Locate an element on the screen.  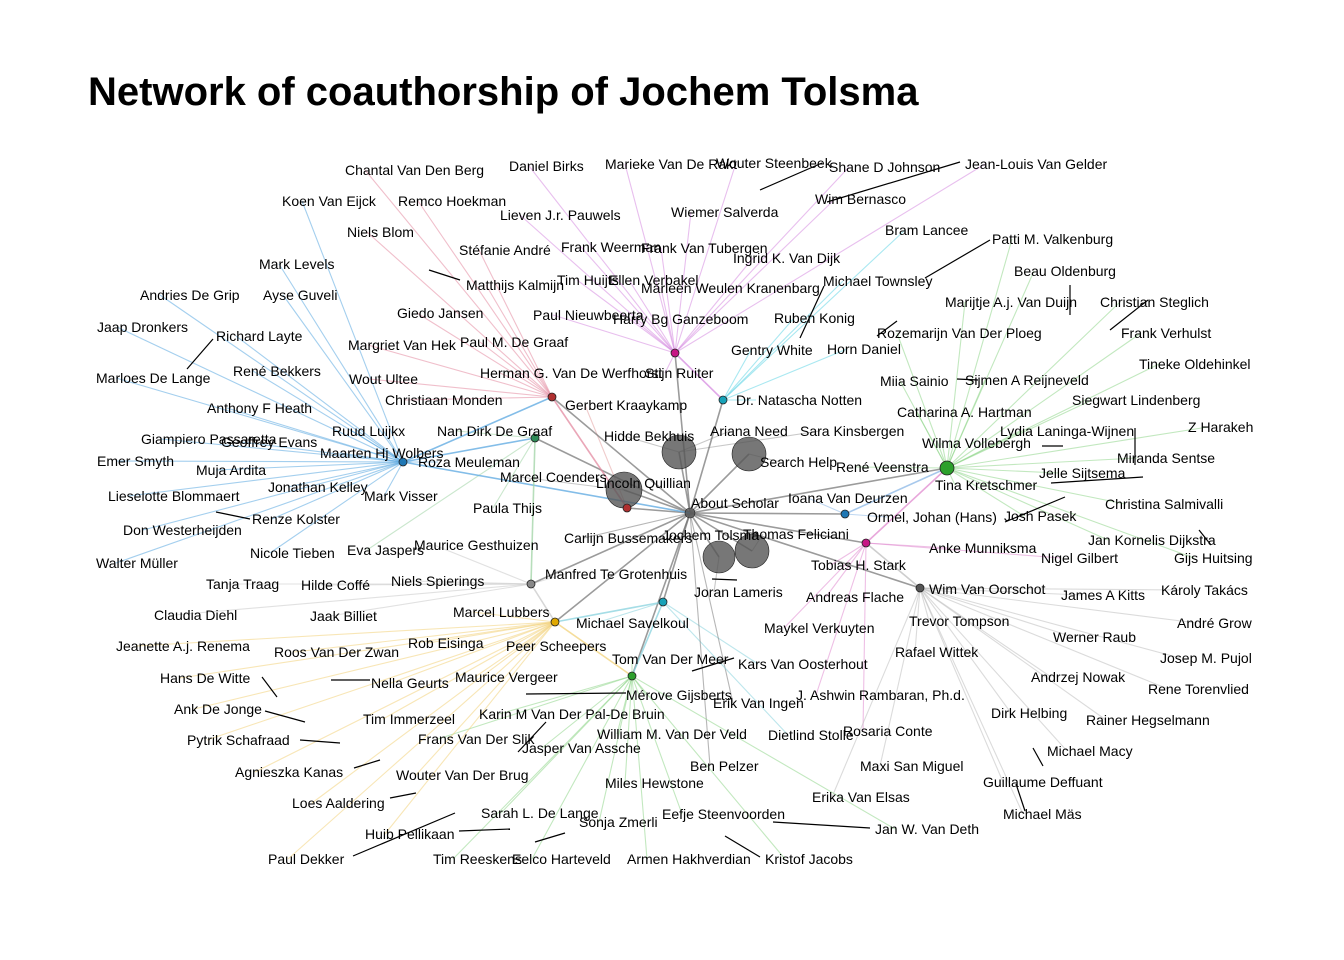
author-label-marcel-coenders: Marcel Coenders is located at coordinates (553, 477).